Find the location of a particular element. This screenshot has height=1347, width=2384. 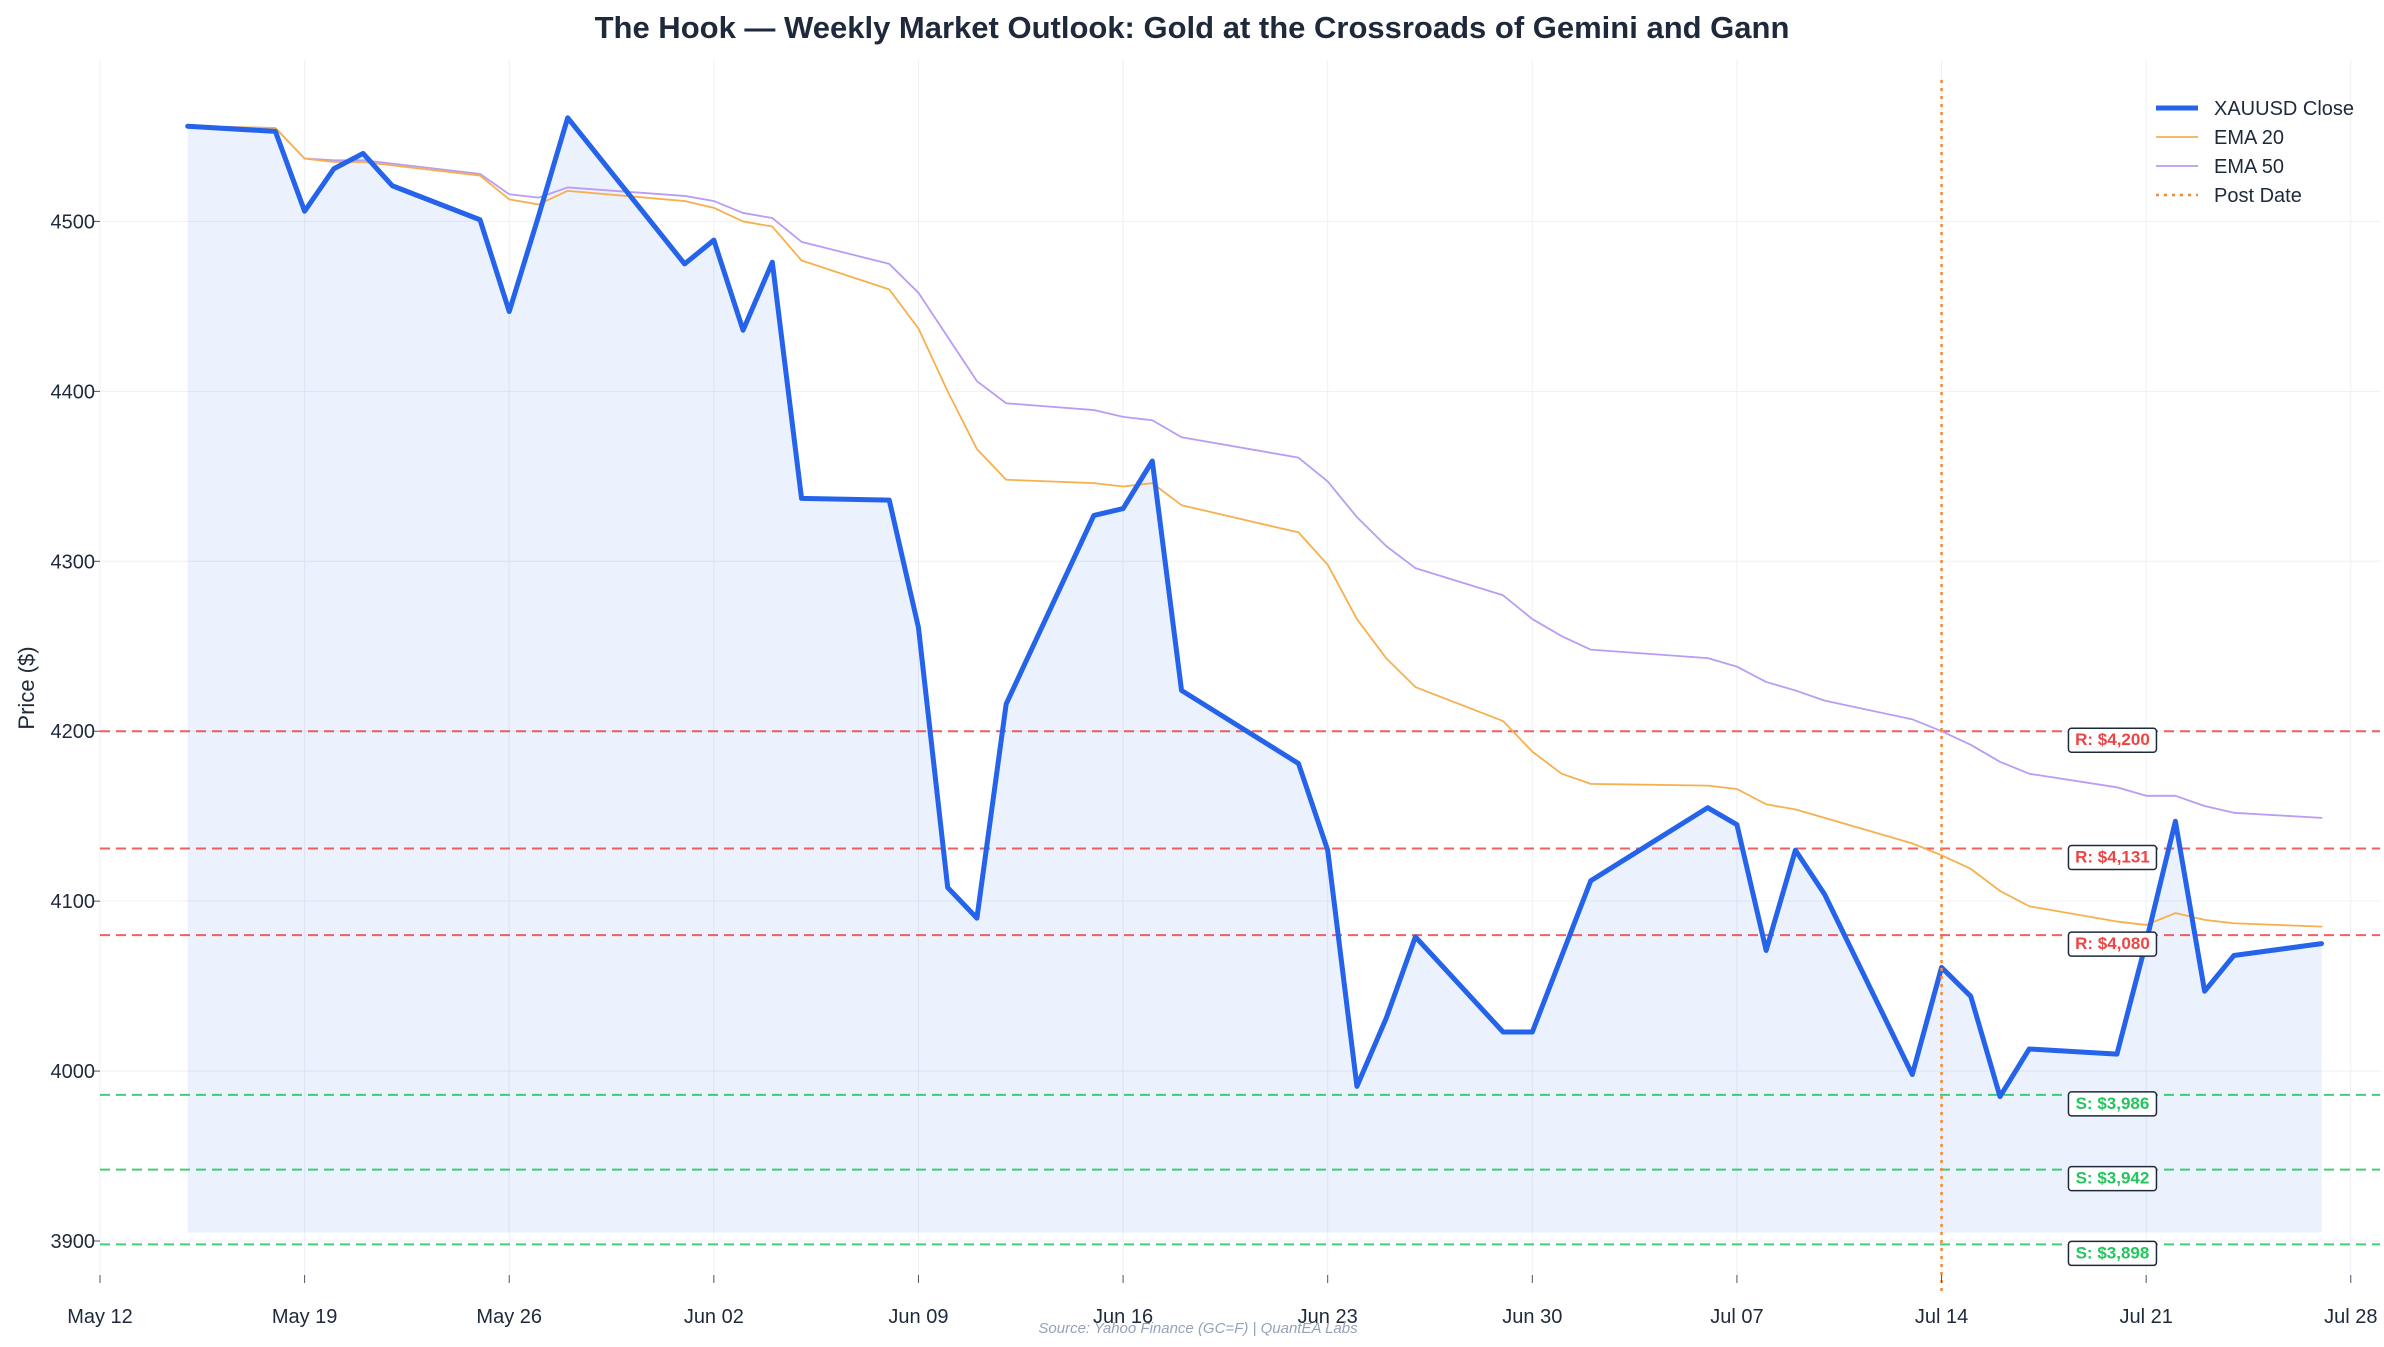

x-tick-label: May 19 is located at coordinates (305, 1317).